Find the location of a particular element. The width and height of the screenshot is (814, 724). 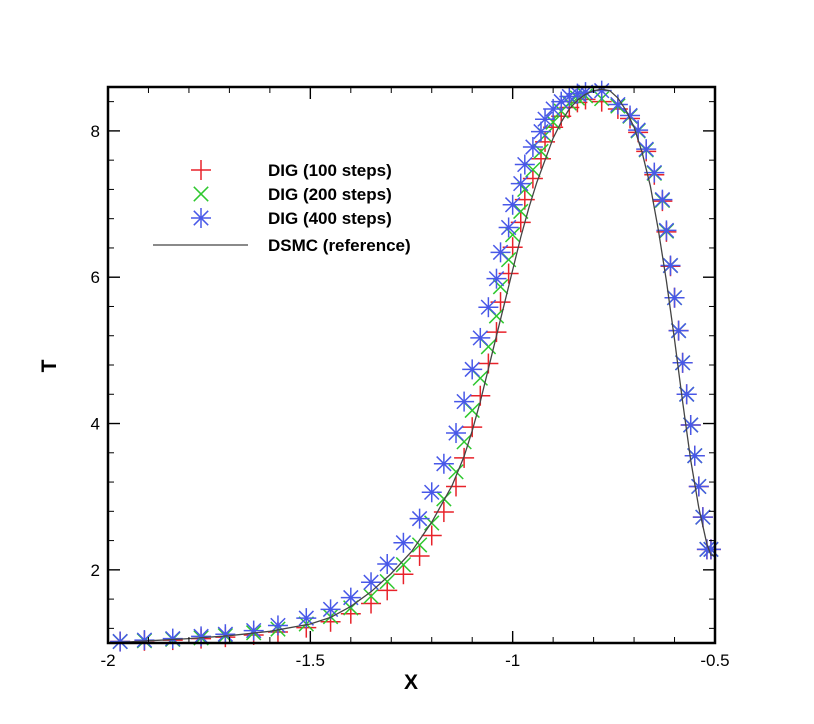

x-tick-label: -2 is located at coordinates (107, 660).